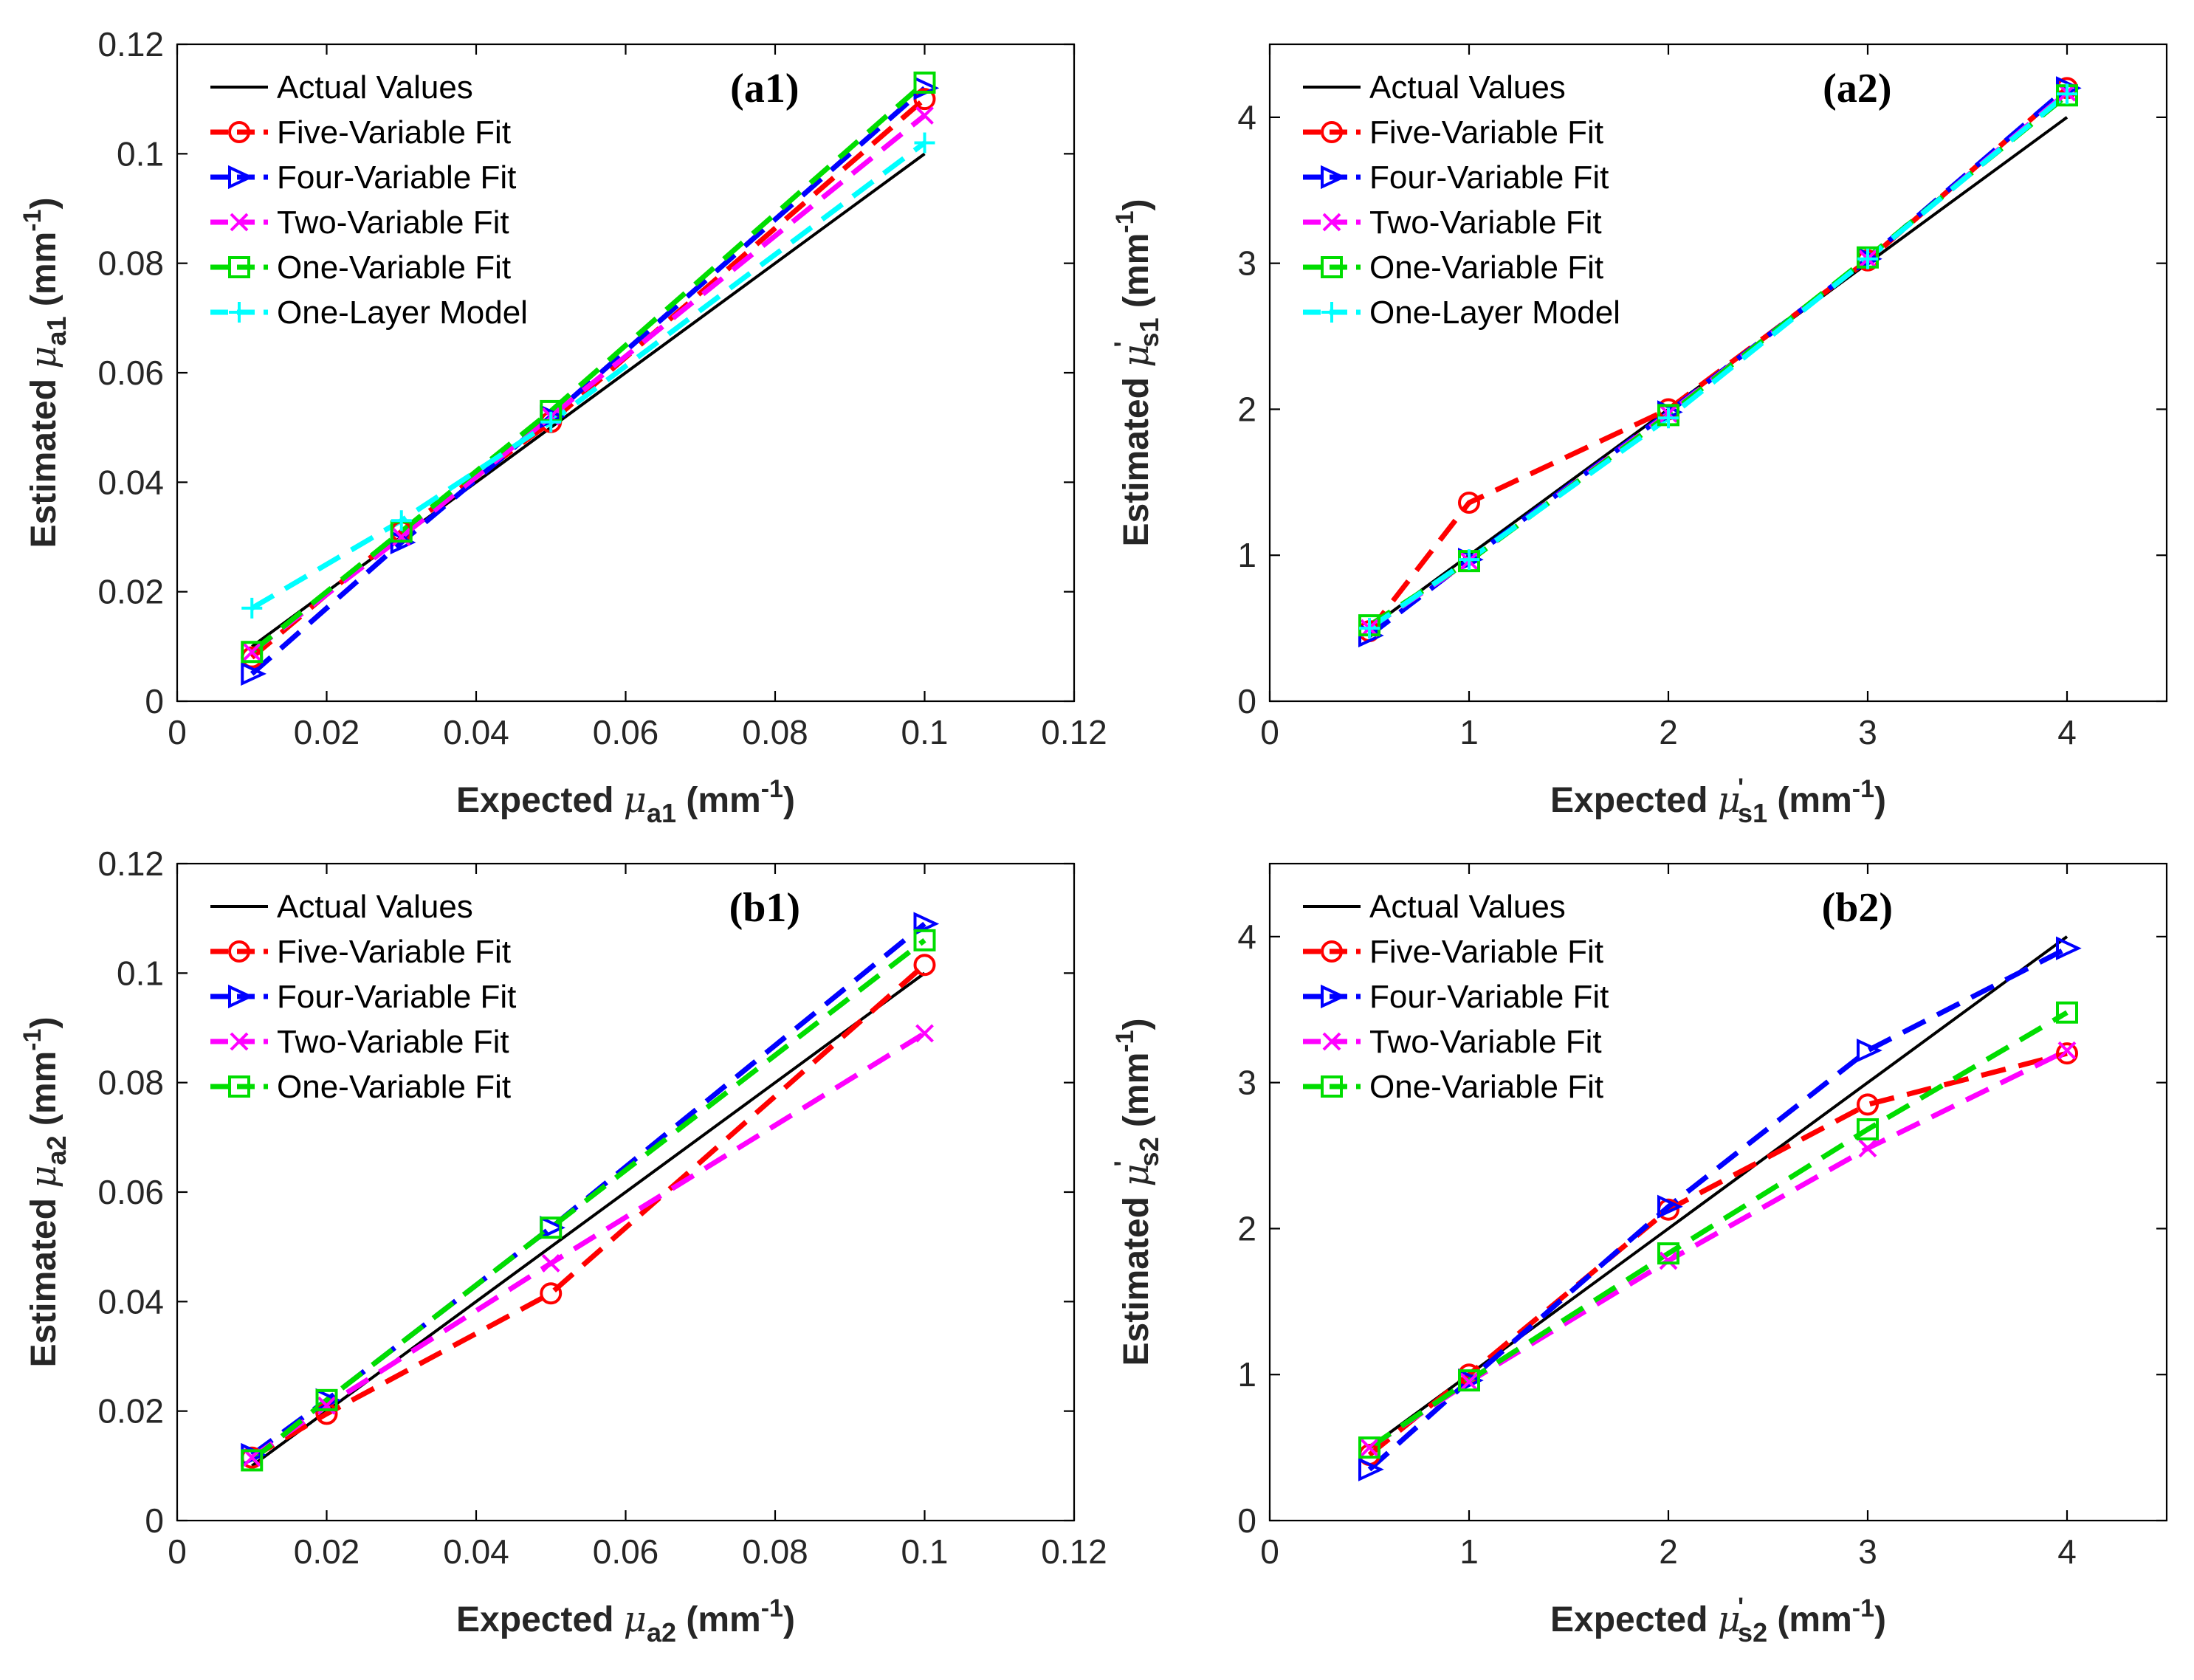  Describe the element at coordinates (476, 1551) in the screenshot. I see `x-tick-label: 0.04` at that location.